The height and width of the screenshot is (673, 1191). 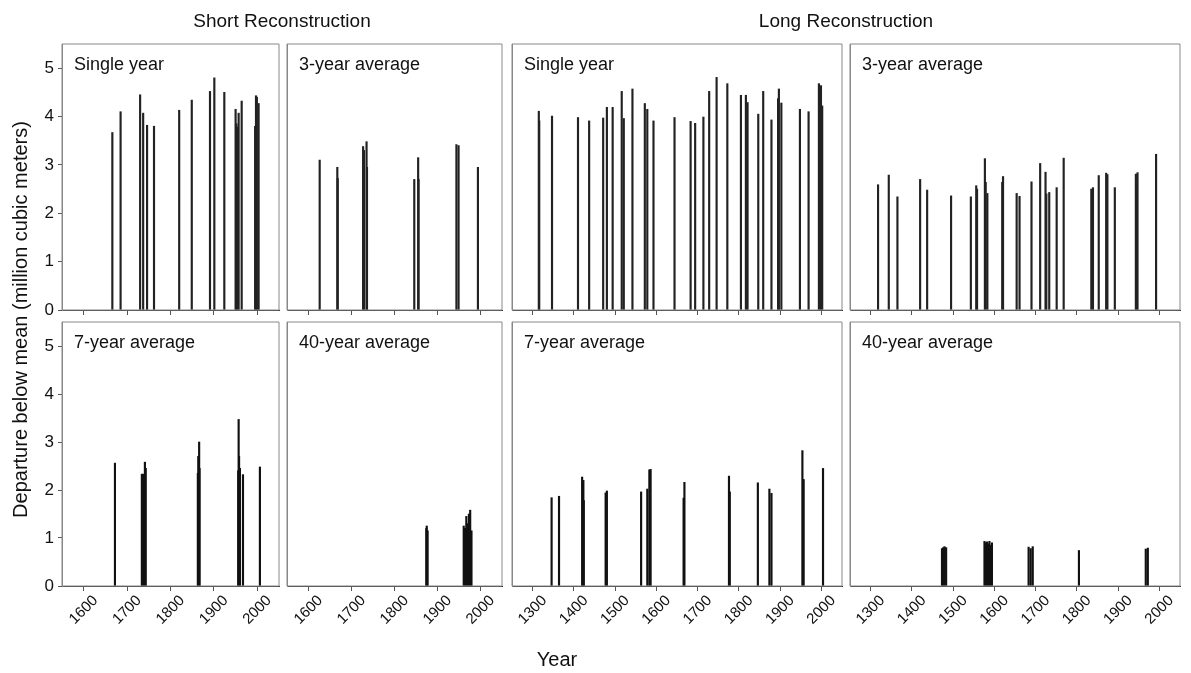 What do you see at coordinates (20, 320) in the screenshot?
I see `y-axis-title: Departure below mean (million cubic meters)` at bounding box center [20, 320].